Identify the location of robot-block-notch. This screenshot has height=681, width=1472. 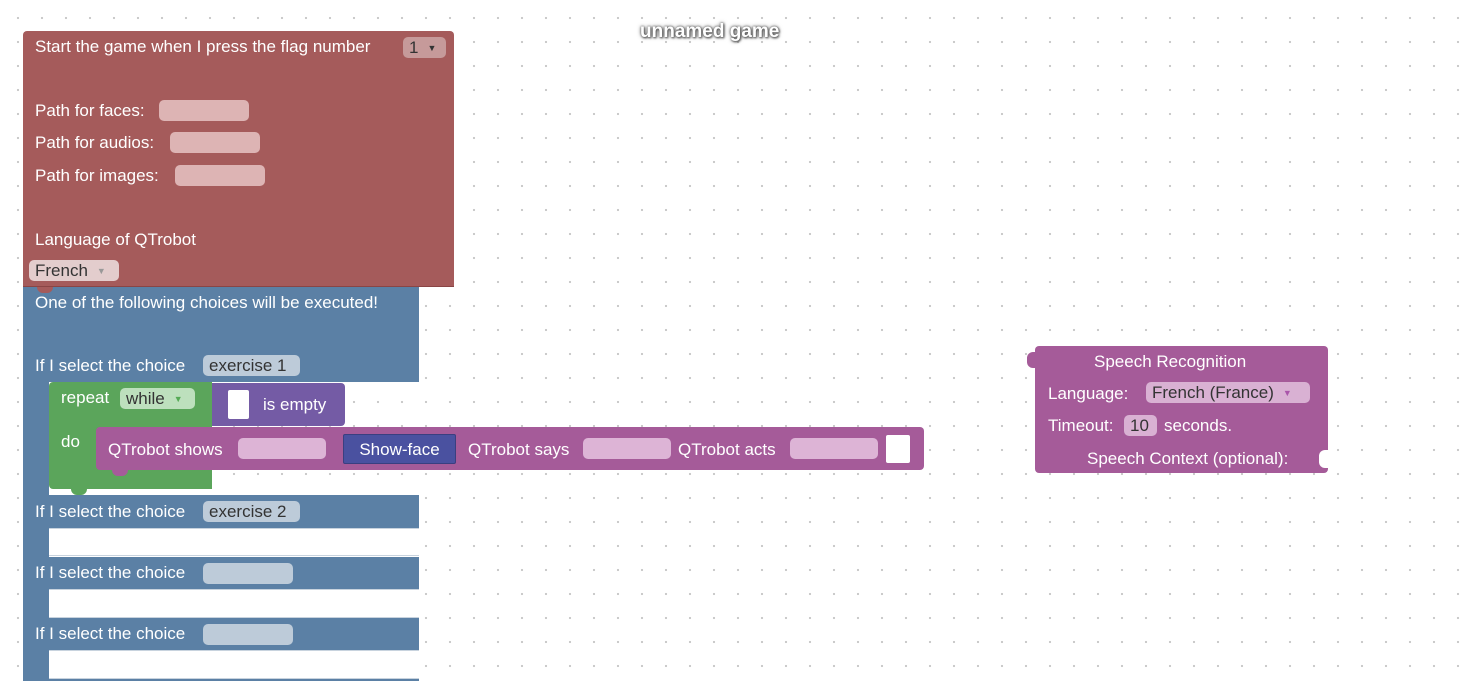
(120, 473).